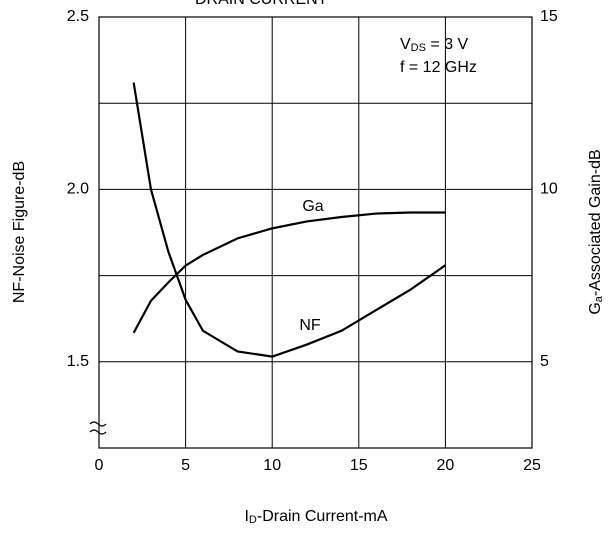  Describe the element at coordinates (434, 45) in the screenshot. I see `annotation: VDS = 3 V` at that location.